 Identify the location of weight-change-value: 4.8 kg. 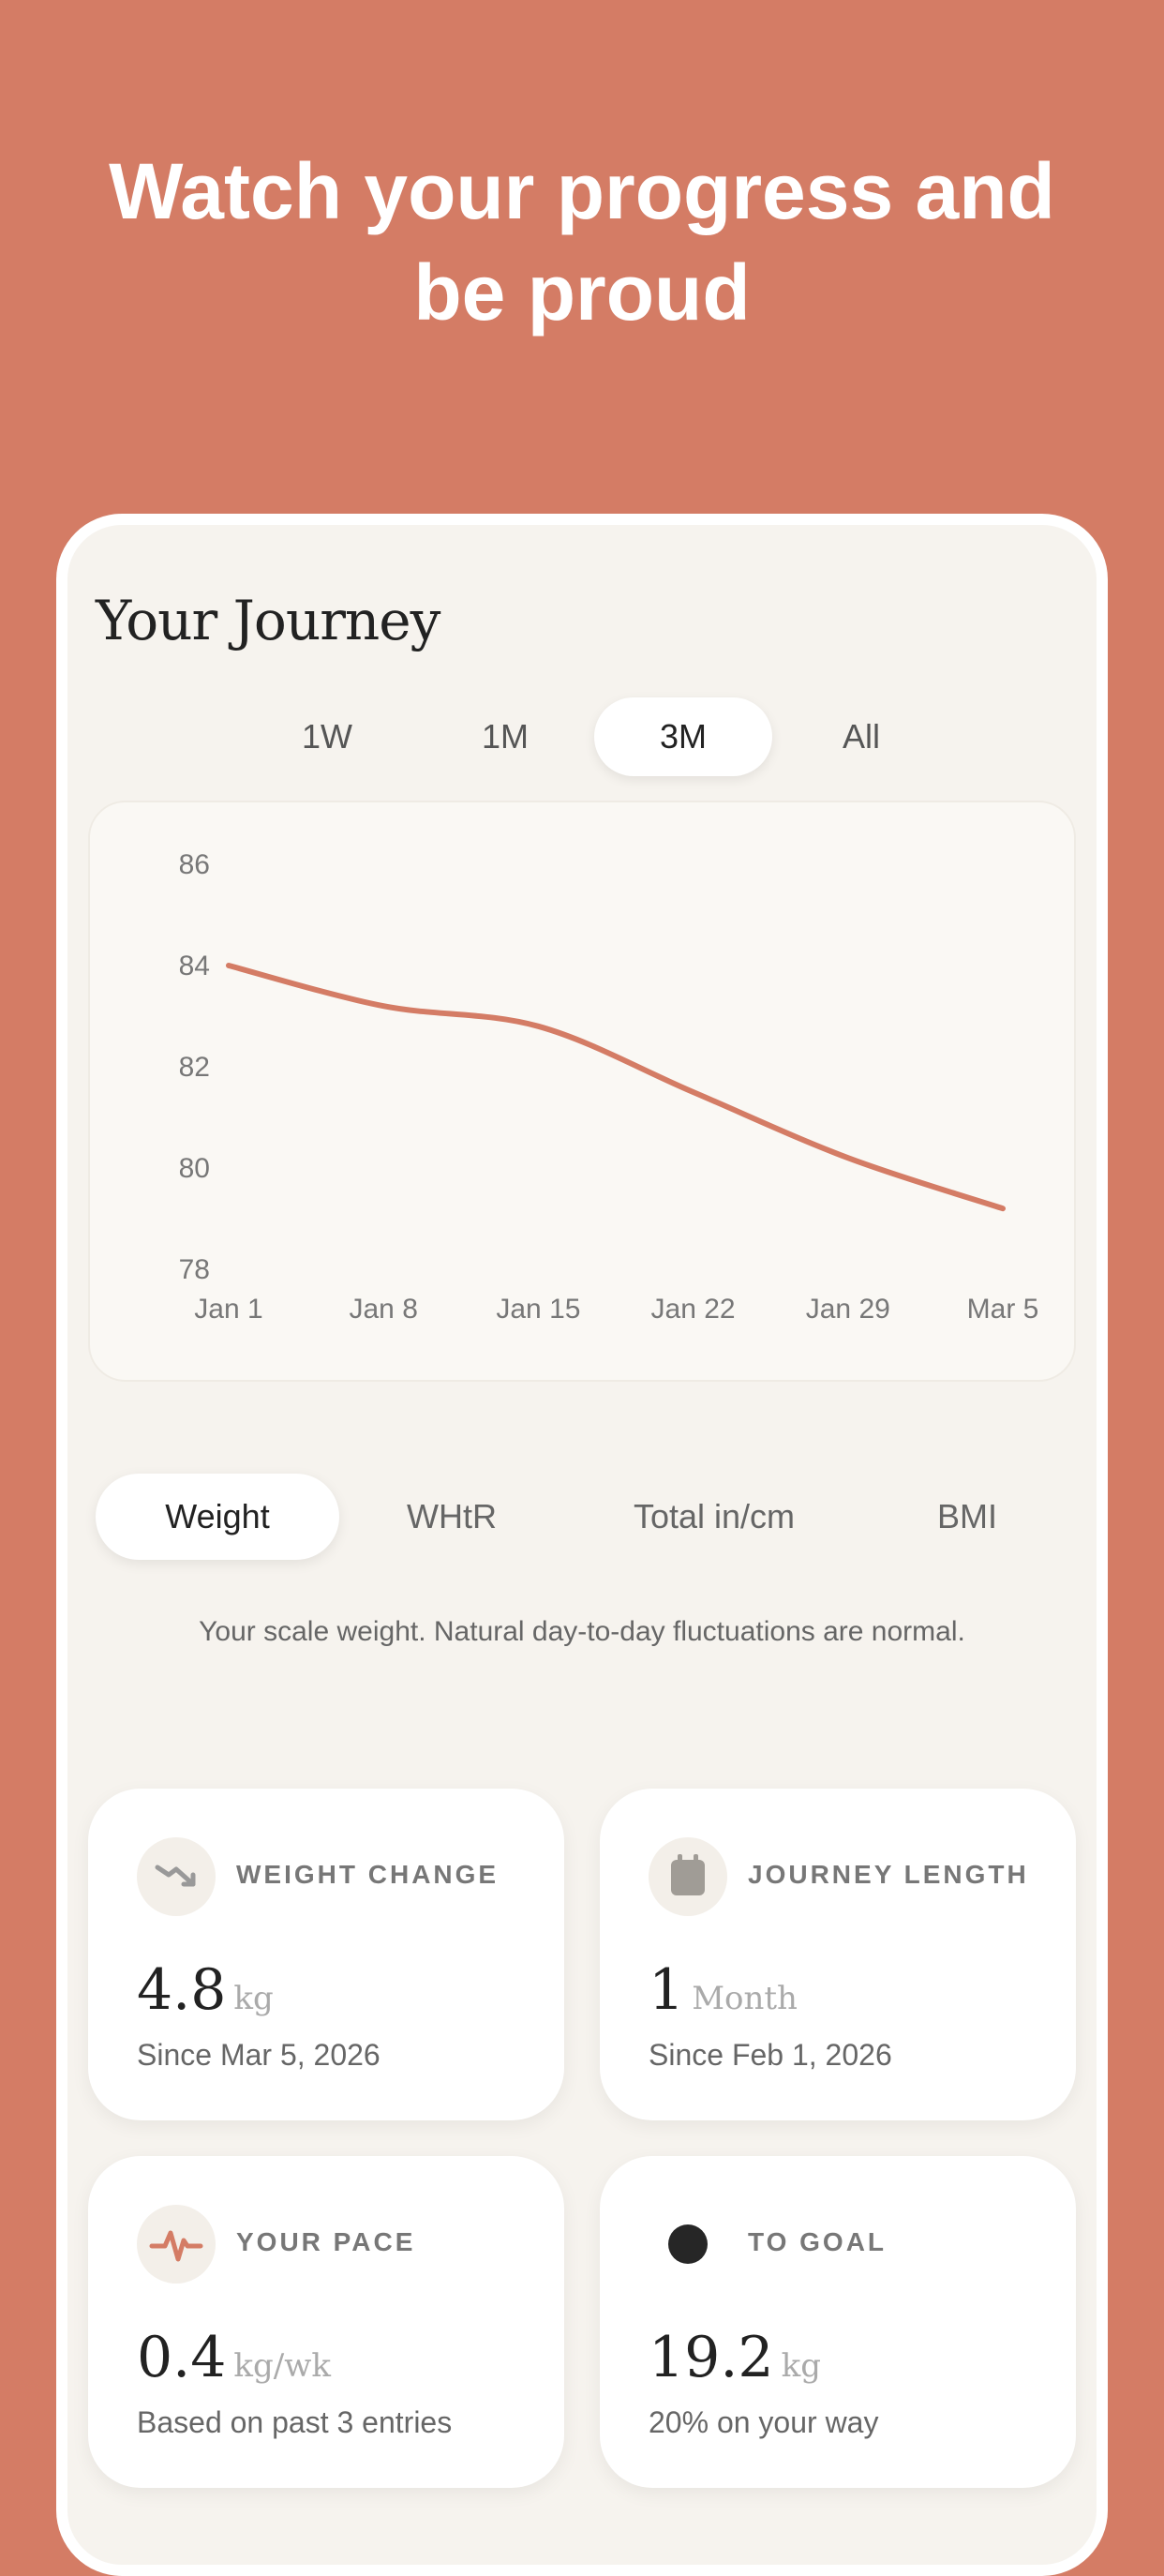
(206, 1990).